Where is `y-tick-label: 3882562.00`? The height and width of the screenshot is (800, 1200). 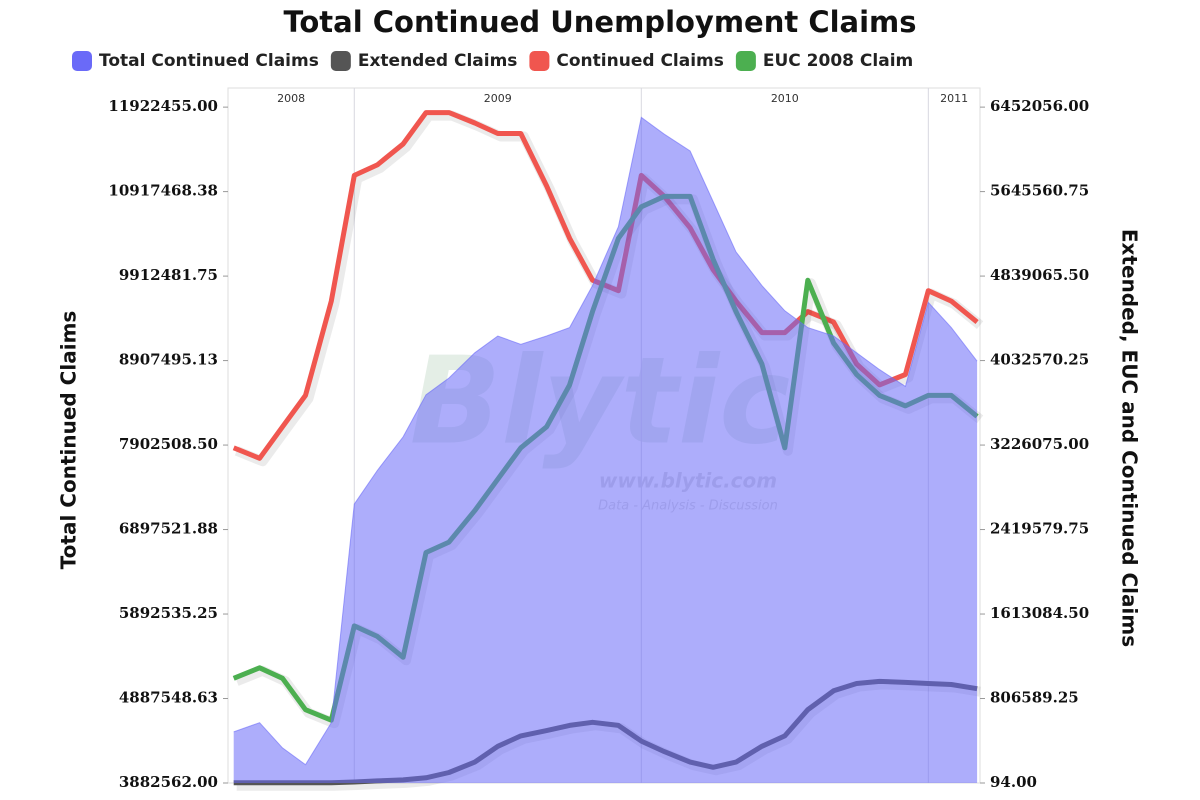 y-tick-label: 3882562.00 is located at coordinates (168, 782).